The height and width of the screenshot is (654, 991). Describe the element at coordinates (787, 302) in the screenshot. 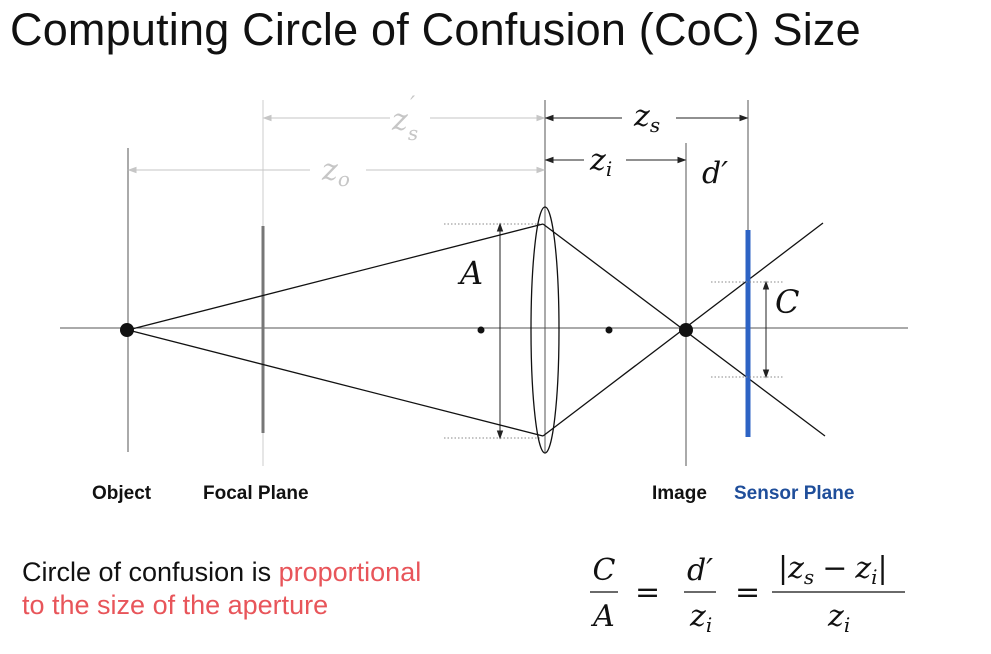

I see `coc-label: C` at that location.